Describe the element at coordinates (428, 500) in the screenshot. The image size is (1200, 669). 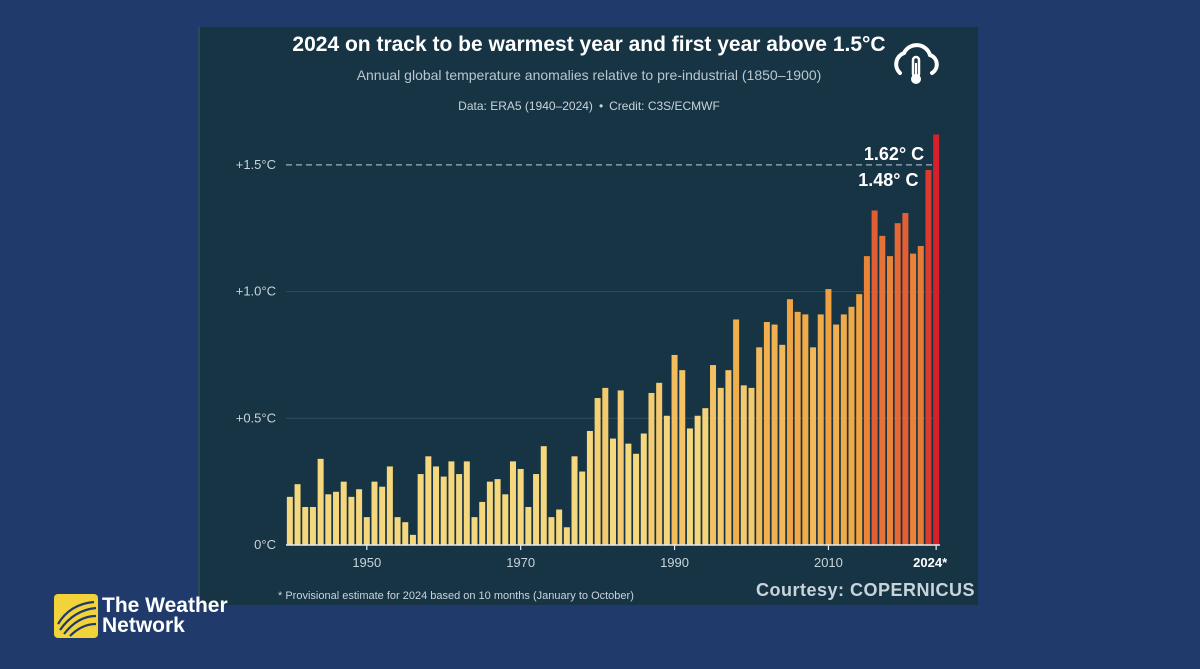
I see `bar-1958` at that location.